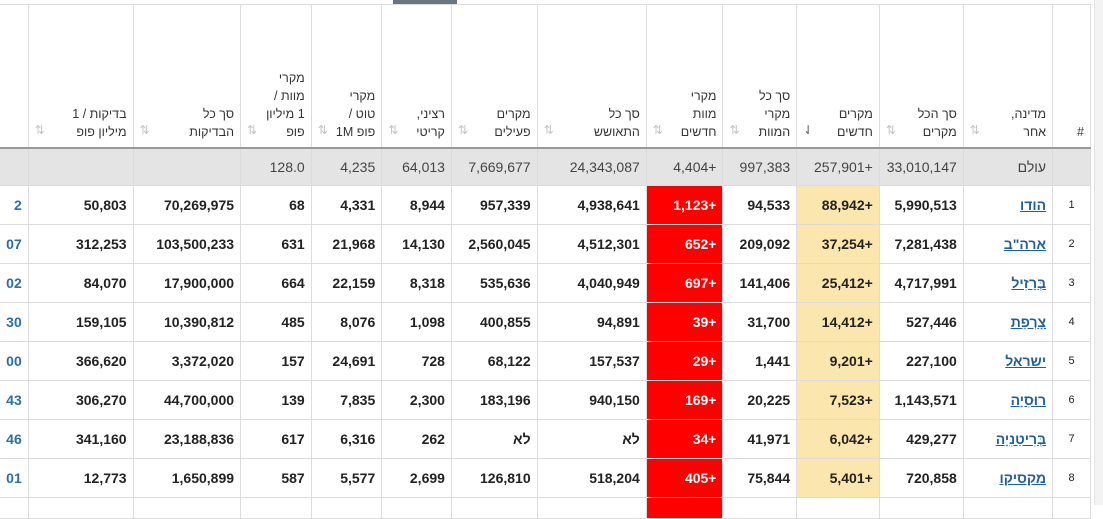 This screenshot has width=1103, height=519. Describe the element at coordinates (760, 400) in the screenshot. I see `total-deaths-cell: 20,225` at that location.